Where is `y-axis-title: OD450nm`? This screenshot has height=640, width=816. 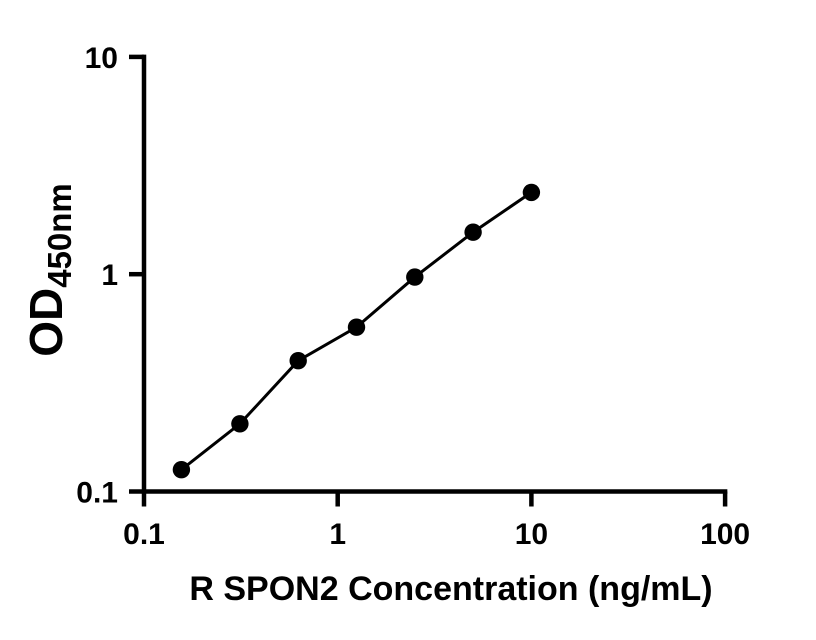
y-axis-title: OD450nm is located at coordinates (49, 270).